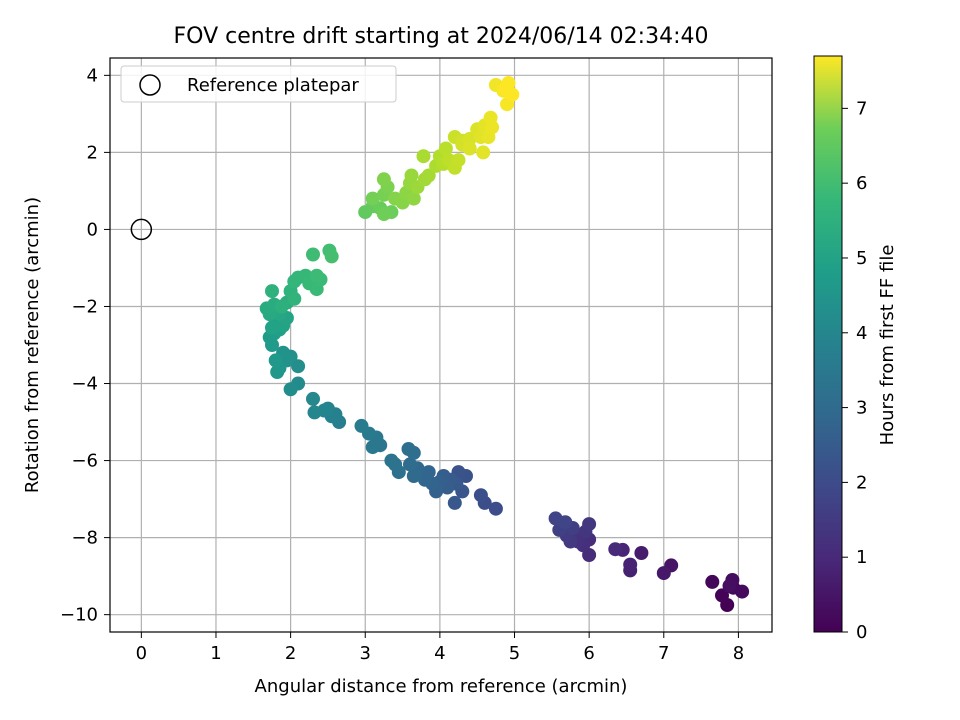 The height and width of the screenshot is (720, 960). I want to click on colorbar-tick-label: 0, so click(861, 632).